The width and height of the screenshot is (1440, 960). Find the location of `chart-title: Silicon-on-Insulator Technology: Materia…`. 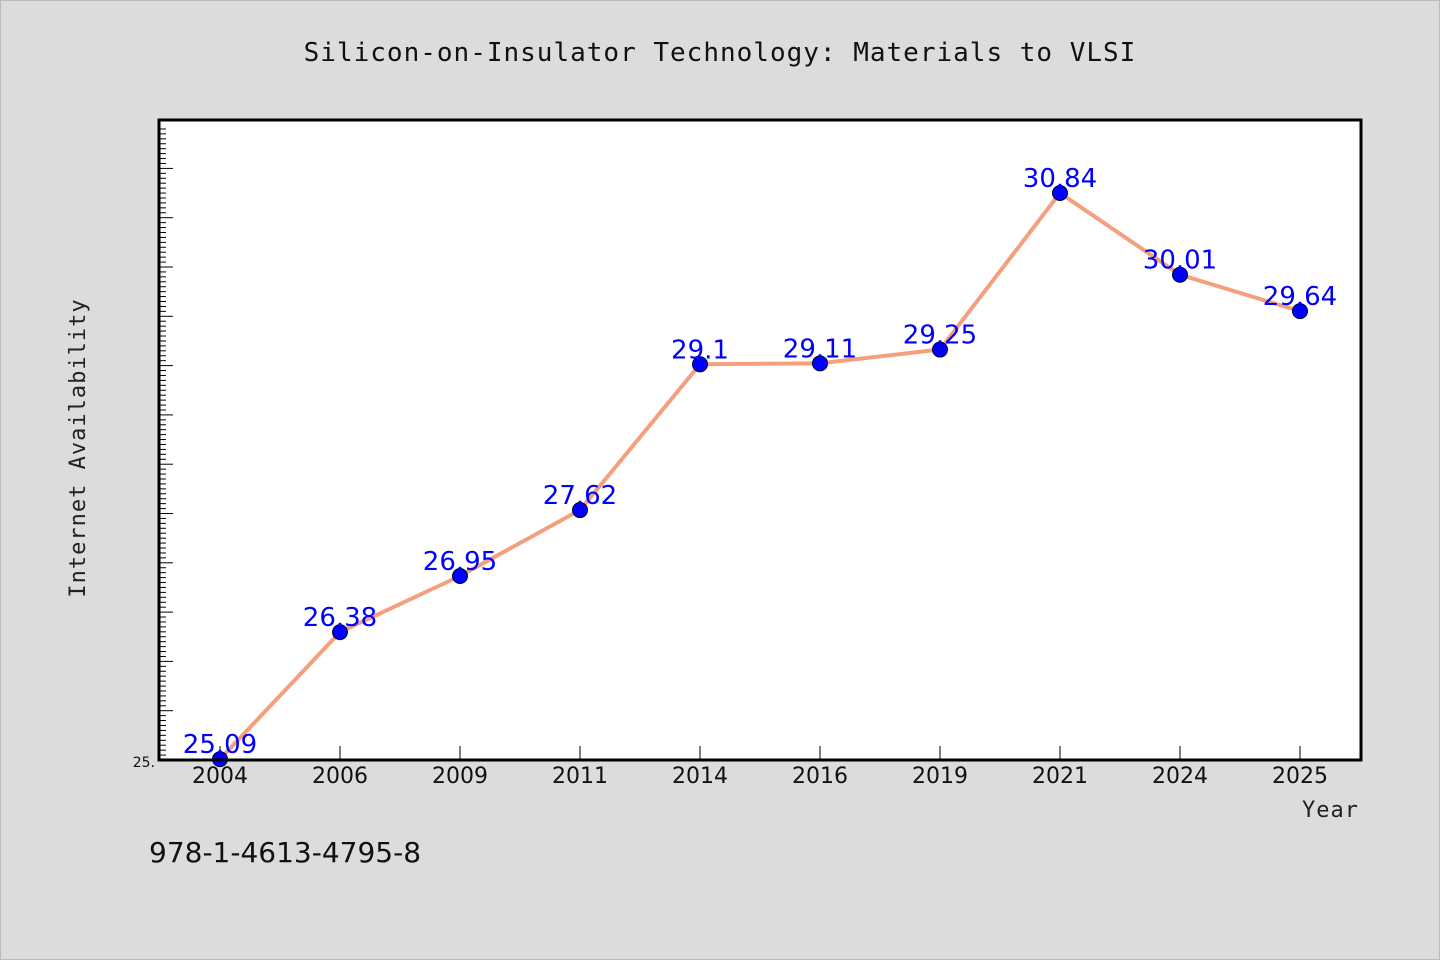

chart-title: Silicon-on-Insulator Technology: Materia… is located at coordinates (720, 53).